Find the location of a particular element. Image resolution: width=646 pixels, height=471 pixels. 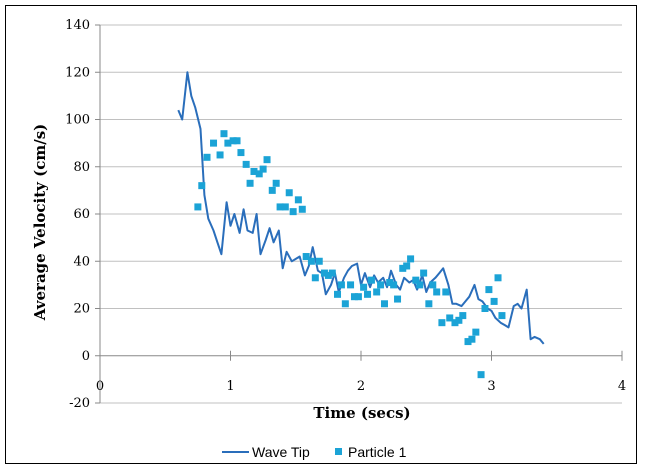

x-tick-label: 2 is located at coordinates (361, 386).